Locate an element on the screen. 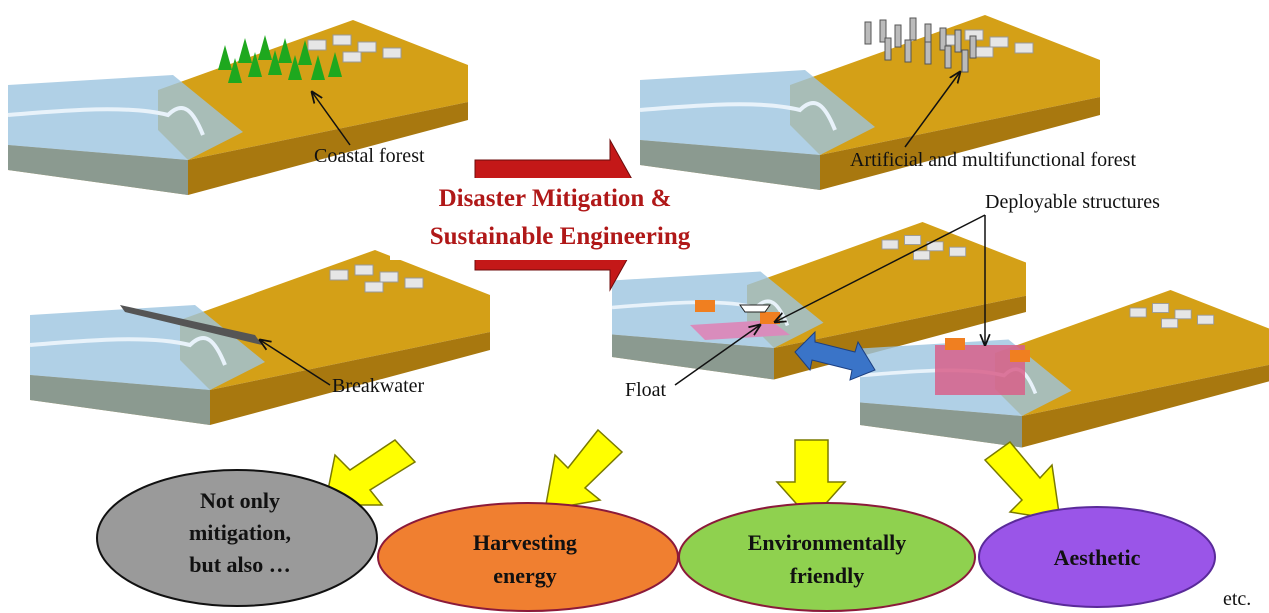  yellow-arrows is located at coordinates (692, 475).